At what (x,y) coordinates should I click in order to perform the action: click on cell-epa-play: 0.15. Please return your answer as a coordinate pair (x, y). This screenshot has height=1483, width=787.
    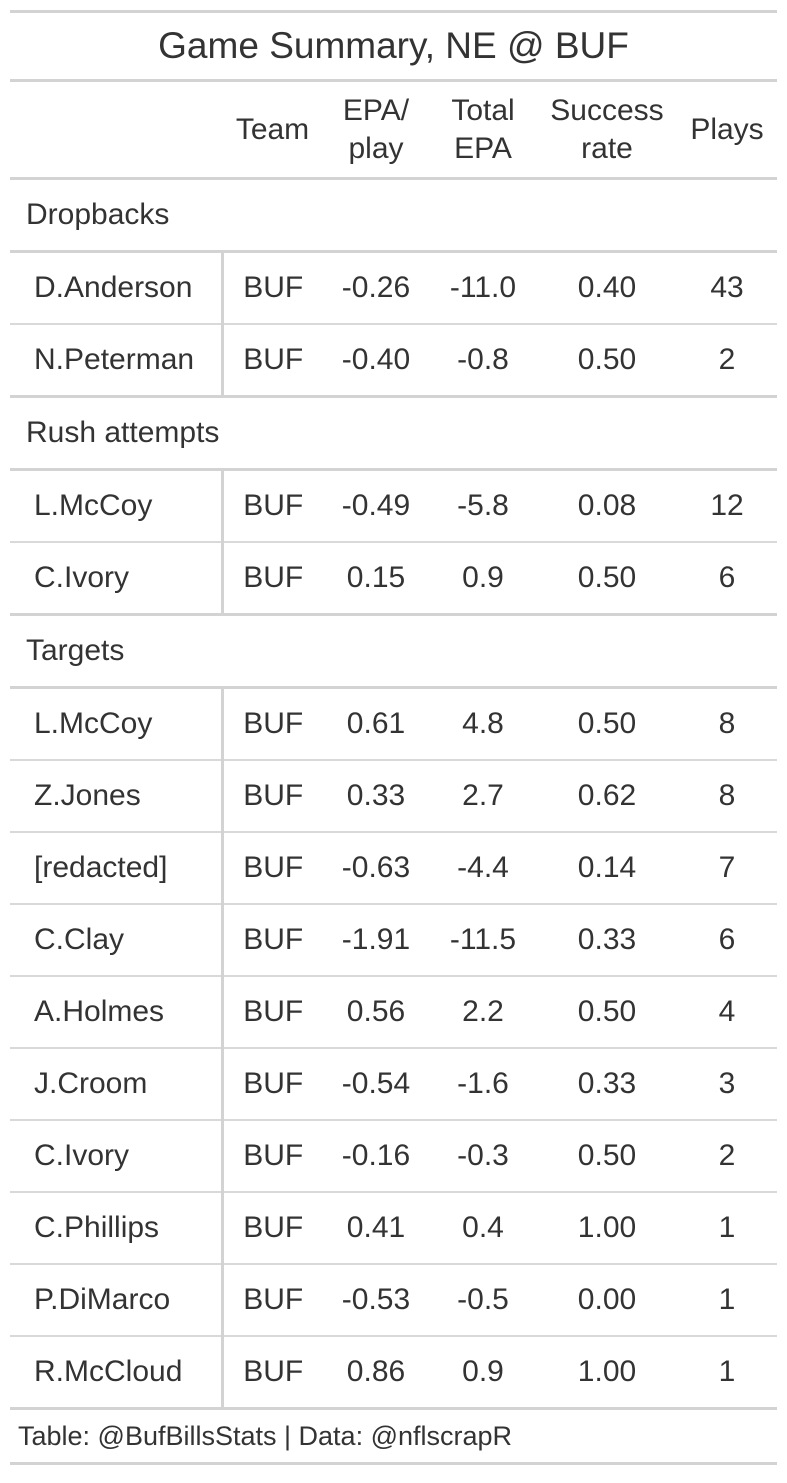
    Looking at the image, I should click on (376, 577).